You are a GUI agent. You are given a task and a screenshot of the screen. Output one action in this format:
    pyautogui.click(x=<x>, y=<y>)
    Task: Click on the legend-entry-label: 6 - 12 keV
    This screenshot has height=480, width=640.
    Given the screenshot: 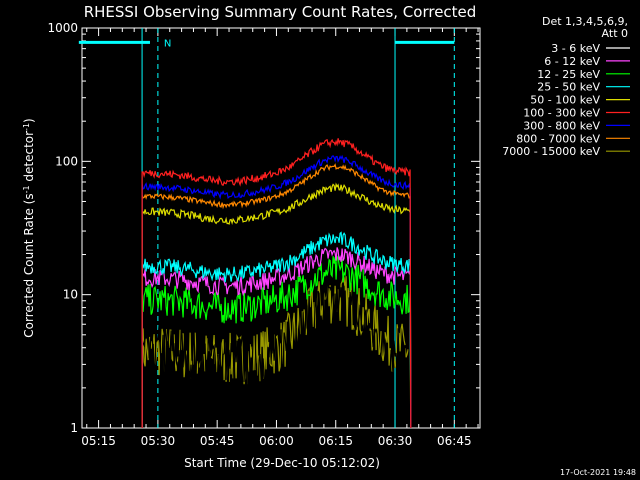 What is the action you would take?
    pyautogui.click(x=572, y=61)
    